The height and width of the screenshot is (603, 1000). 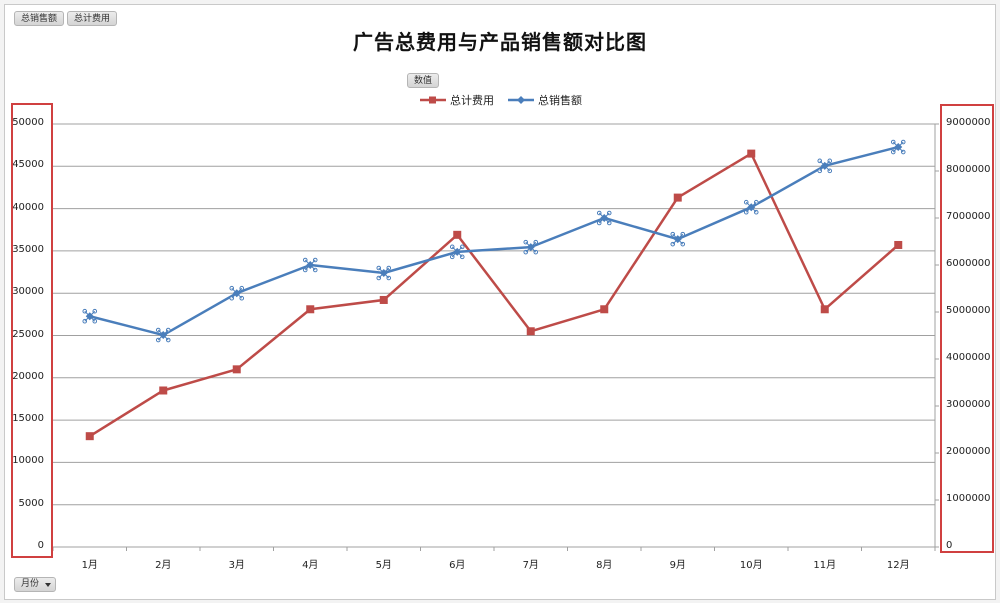 I want to click on right-axis-tick-label: 0, so click(x=949, y=545).